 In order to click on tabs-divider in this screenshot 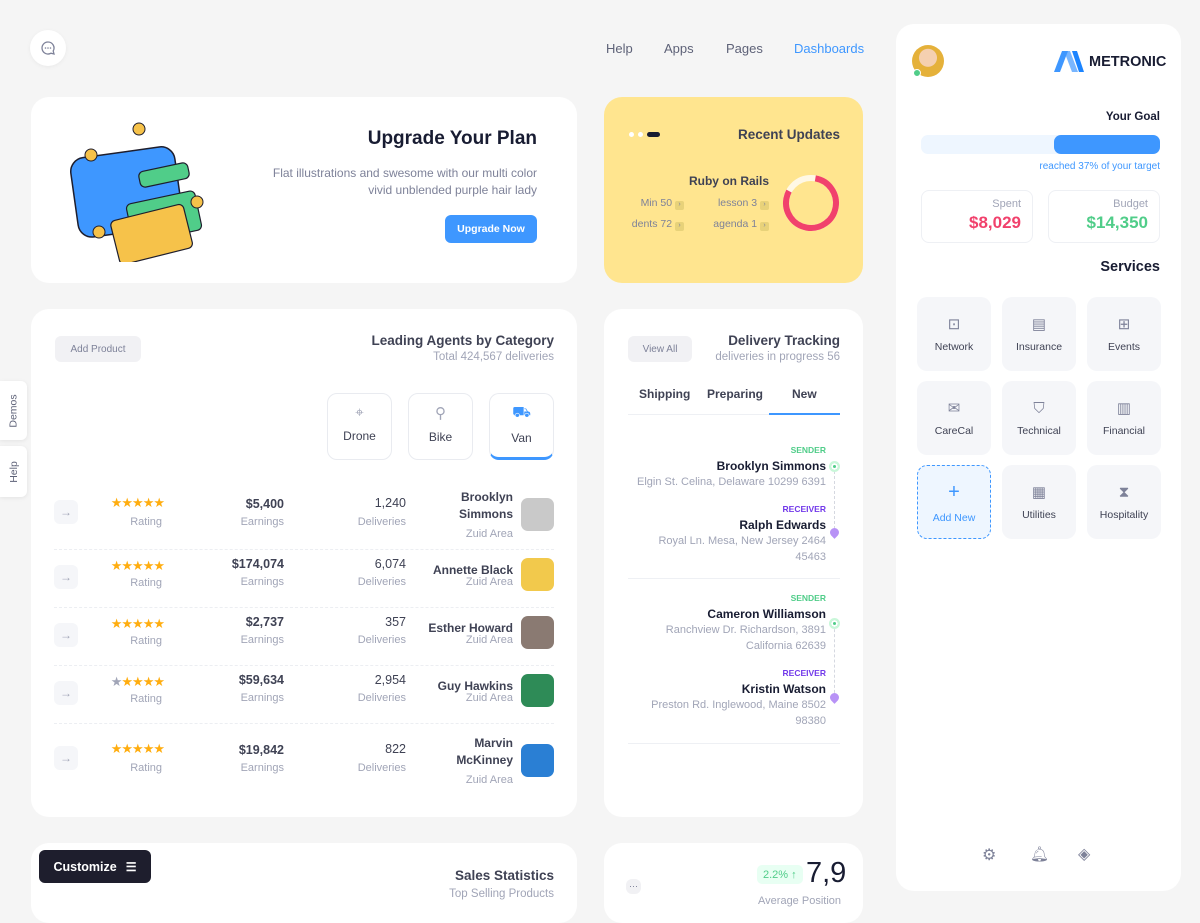, I will do `click(734, 414)`.